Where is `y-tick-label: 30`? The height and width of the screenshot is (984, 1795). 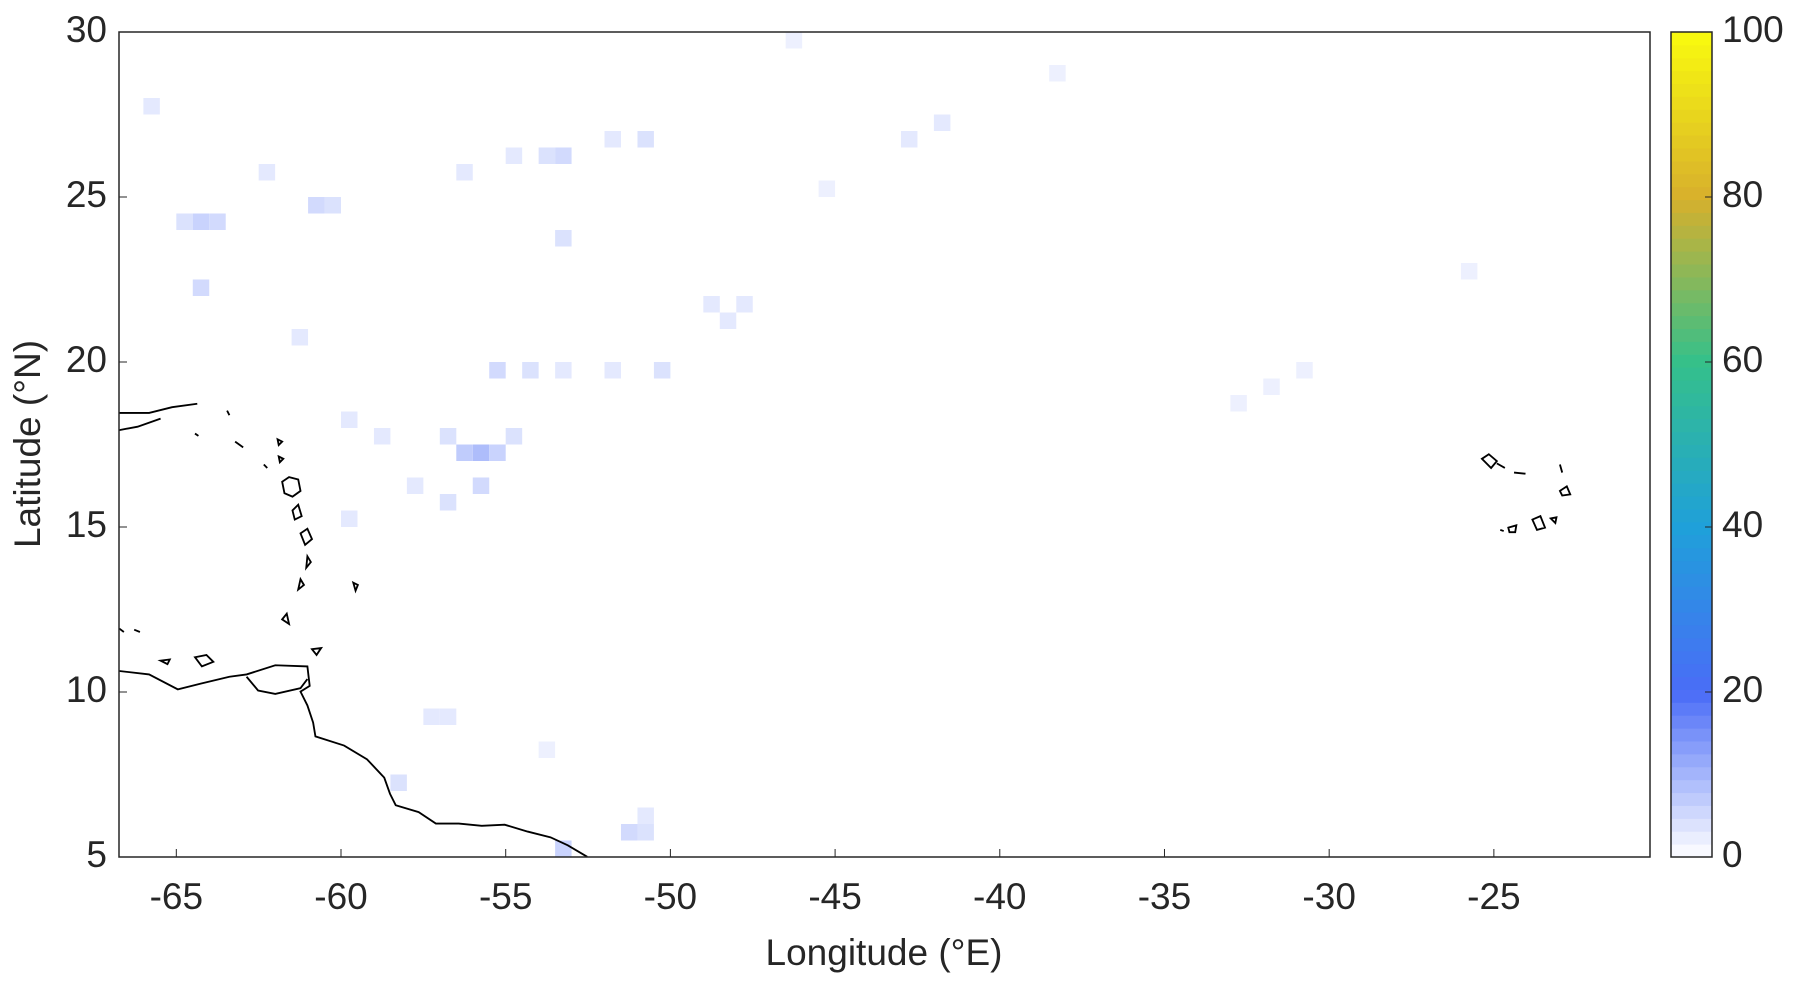
y-tick-label: 30 is located at coordinates (86, 29).